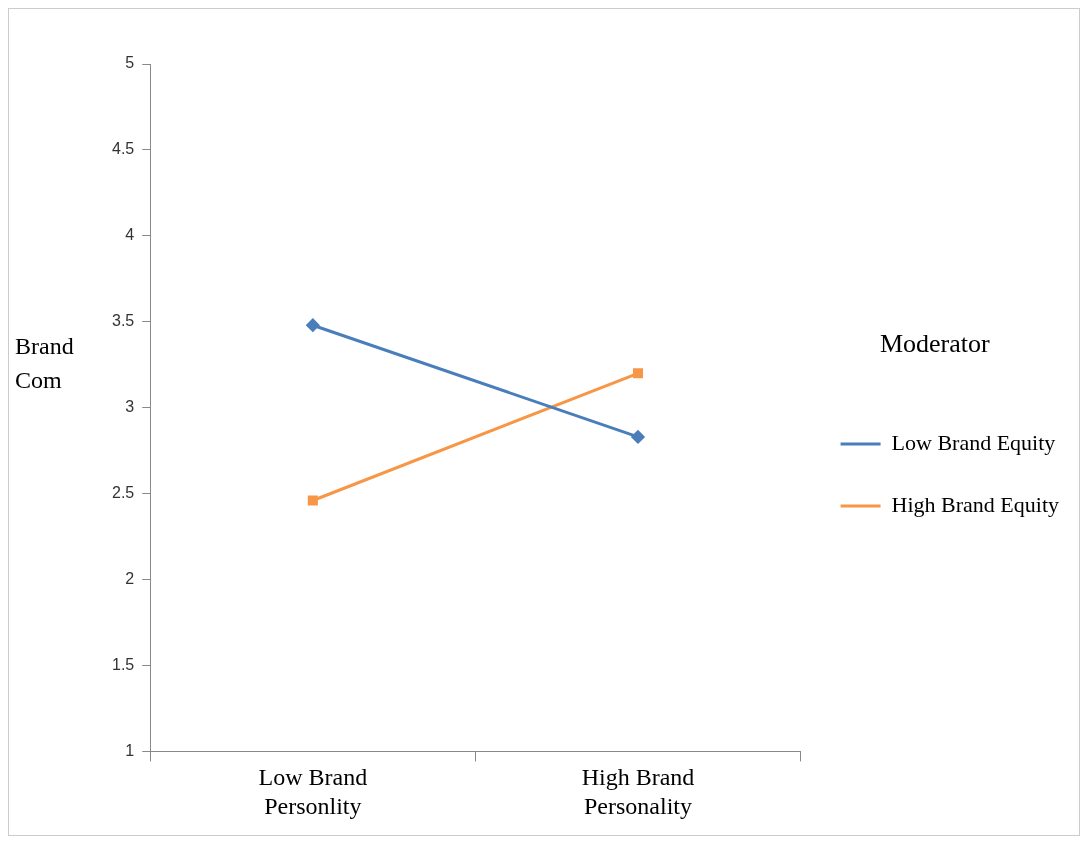  I want to click on y-tick-label: 2, so click(130, 578).